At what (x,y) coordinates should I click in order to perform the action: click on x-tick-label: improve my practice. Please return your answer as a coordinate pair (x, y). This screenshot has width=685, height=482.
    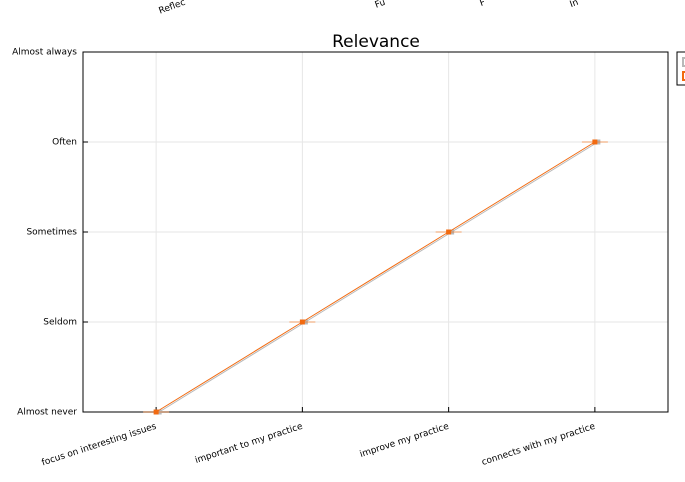
    Looking at the image, I should click on (405, 441).